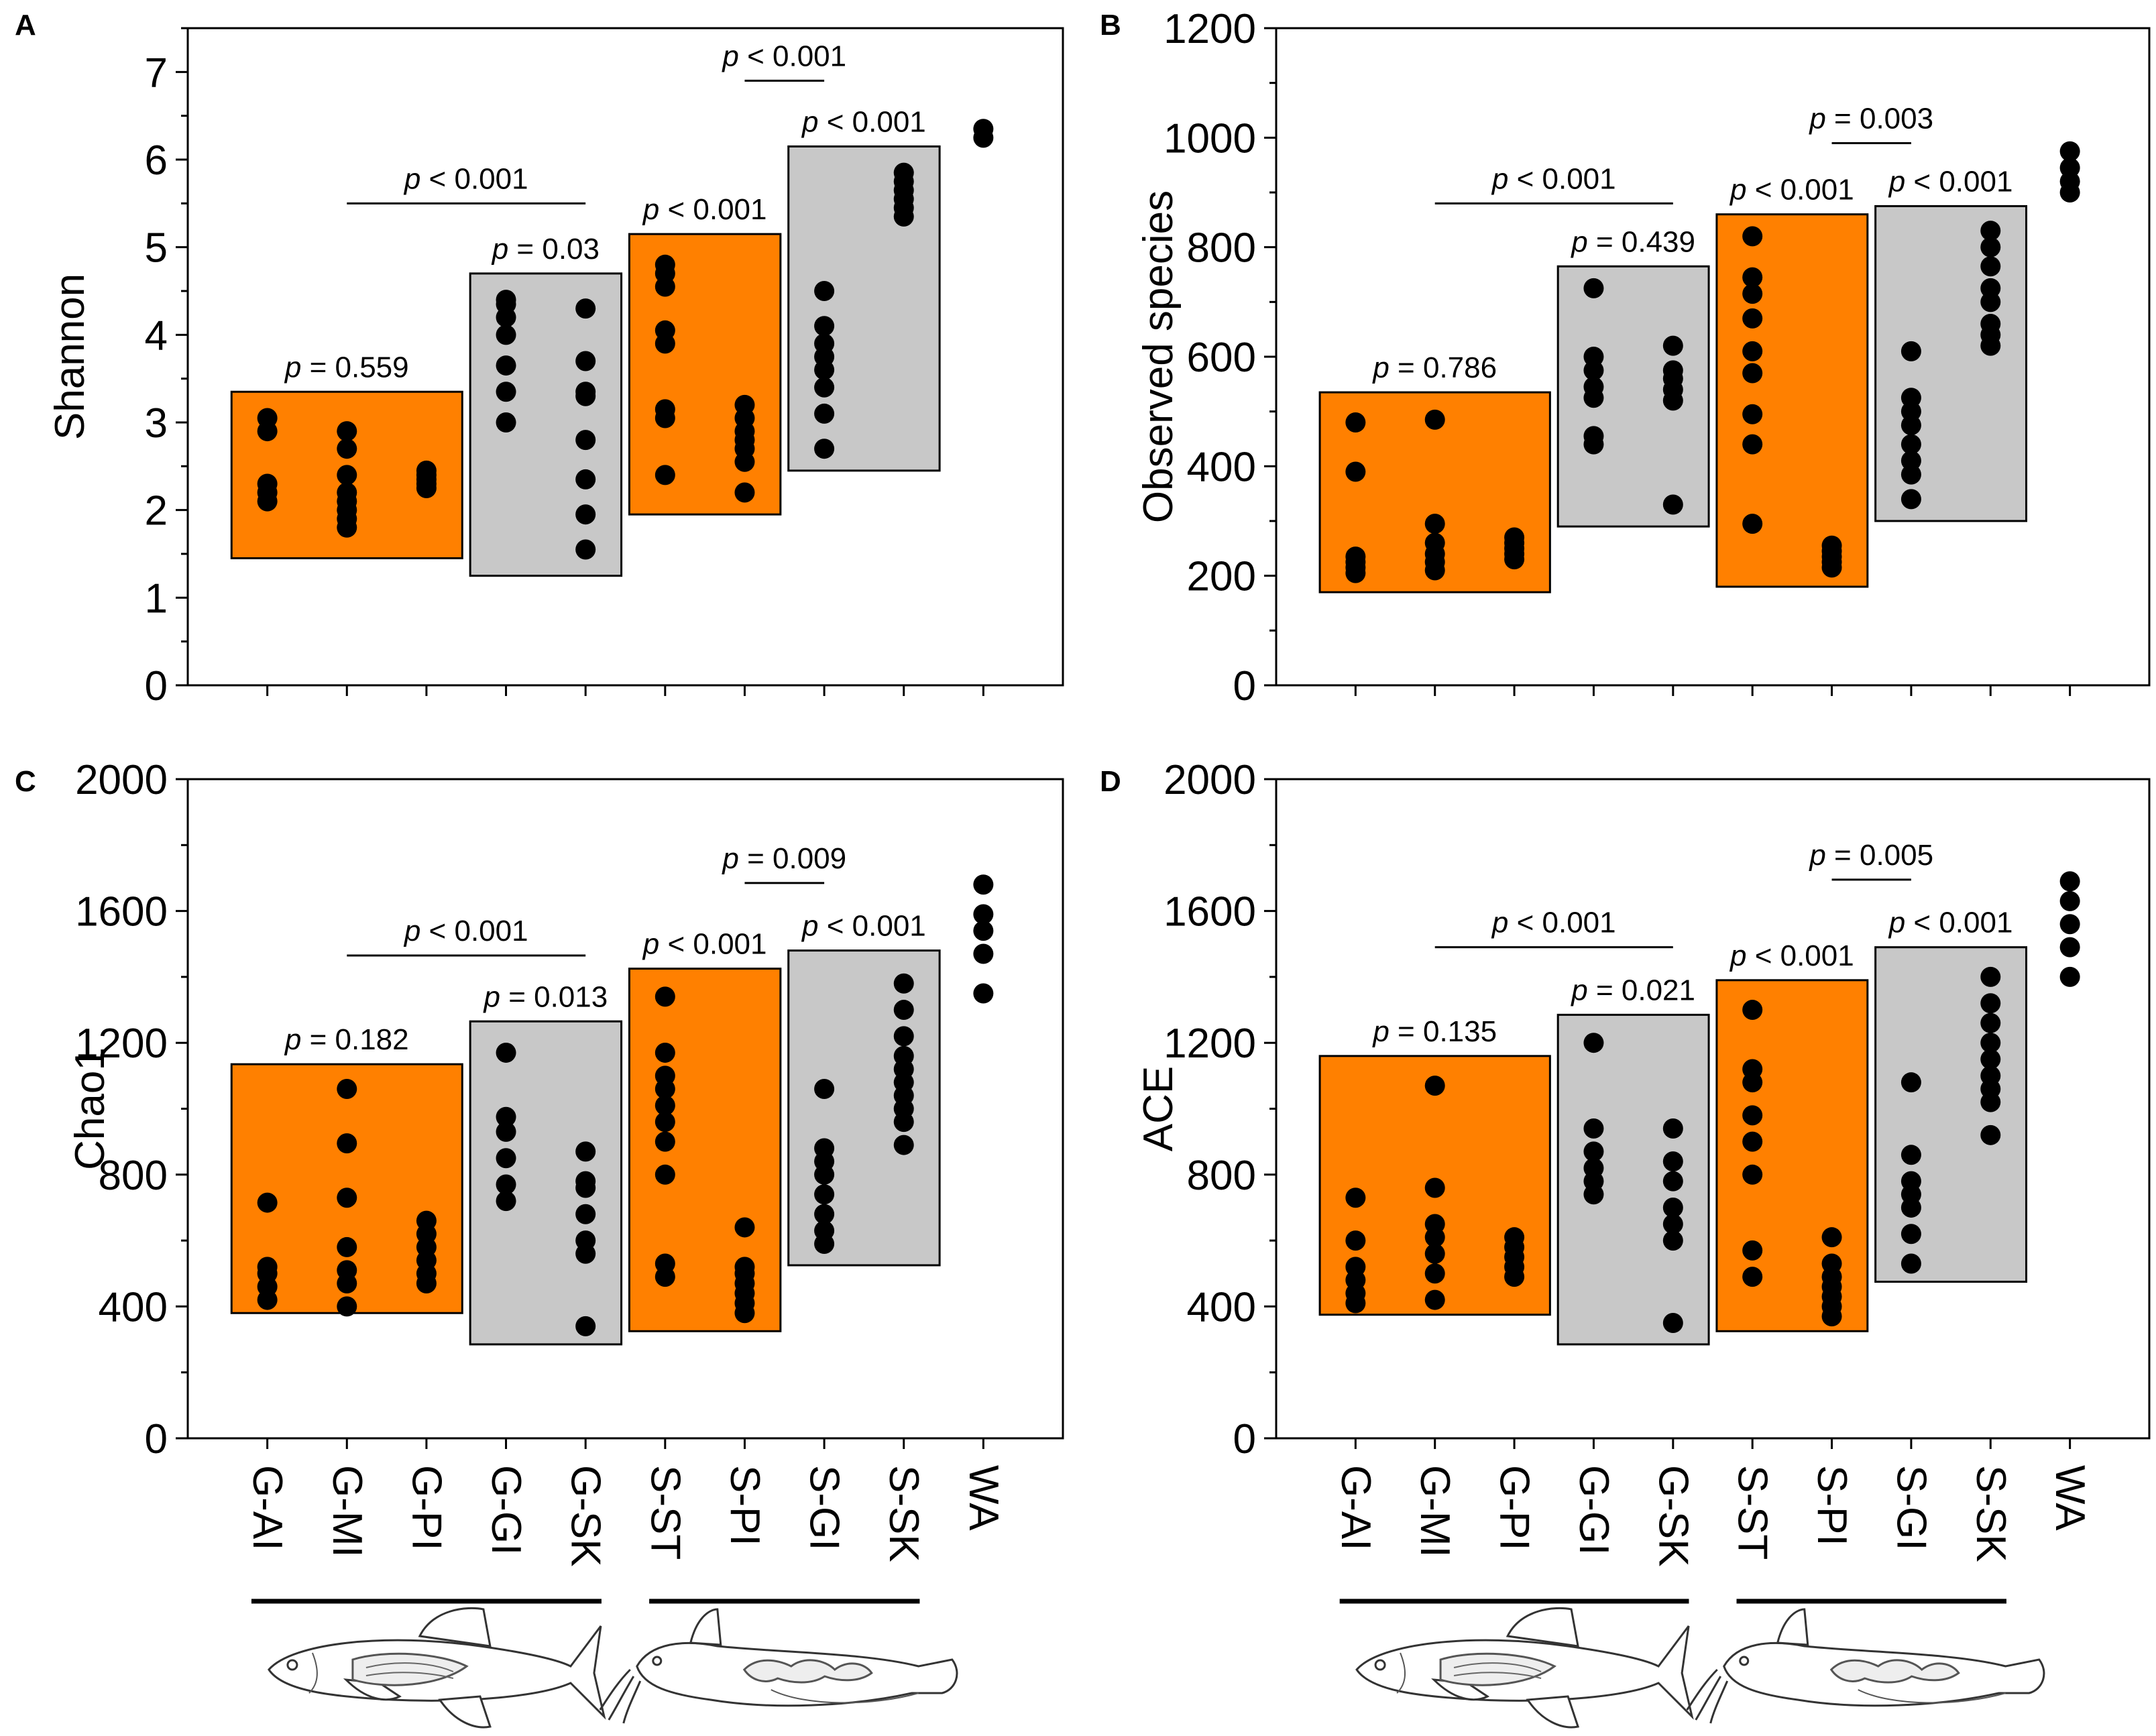 This screenshot has height=1736, width=2156. I want to click on catfish-eye, so click(1744, 1661).